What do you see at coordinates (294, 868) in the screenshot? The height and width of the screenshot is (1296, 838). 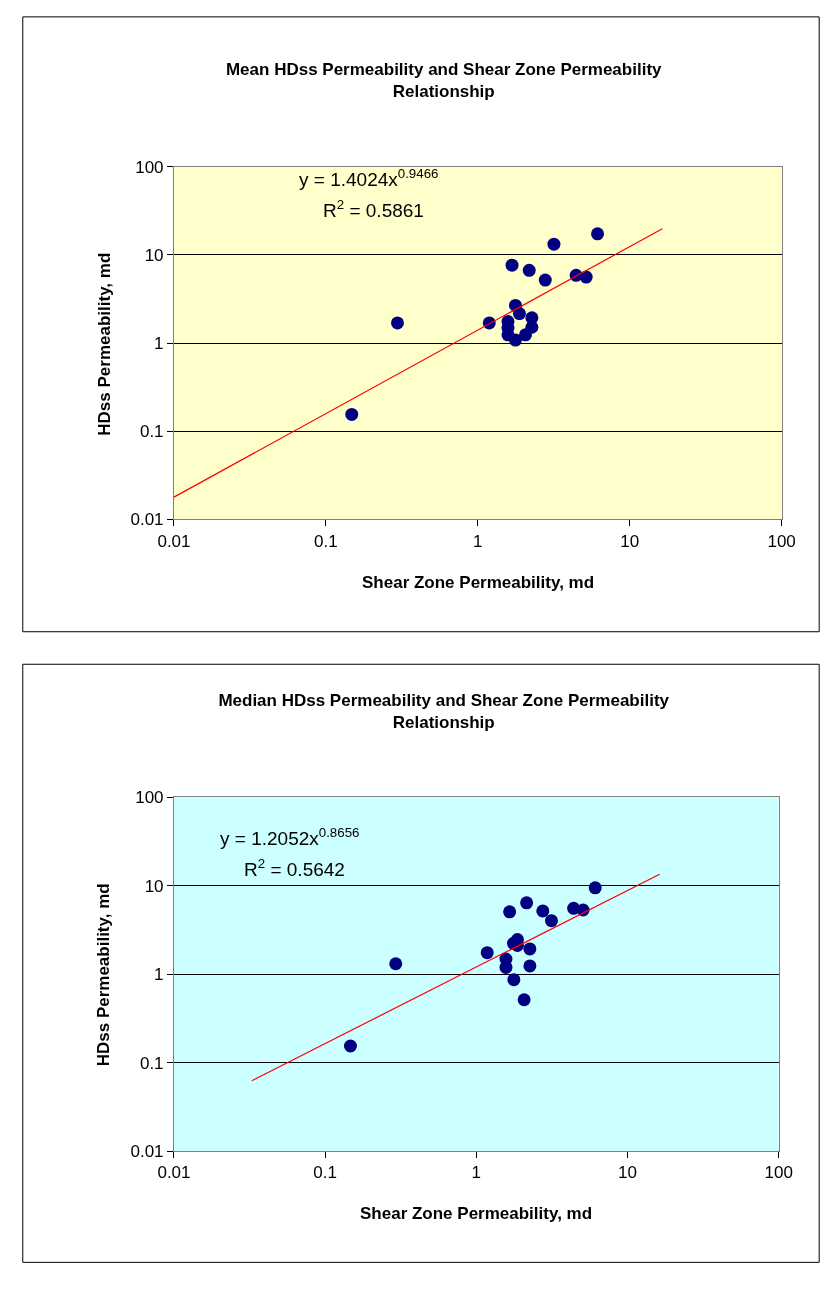 I see `annotation: R$^{2}$ = 0.5642` at bounding box center [294, 868].